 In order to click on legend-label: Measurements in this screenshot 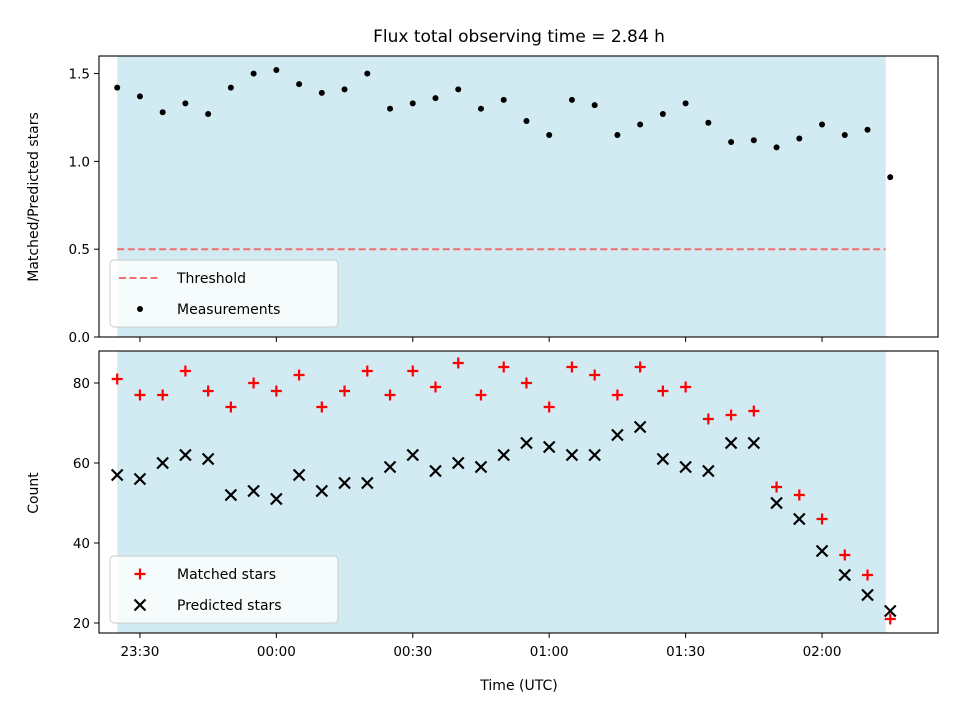, I will do `click(228, 310)`.